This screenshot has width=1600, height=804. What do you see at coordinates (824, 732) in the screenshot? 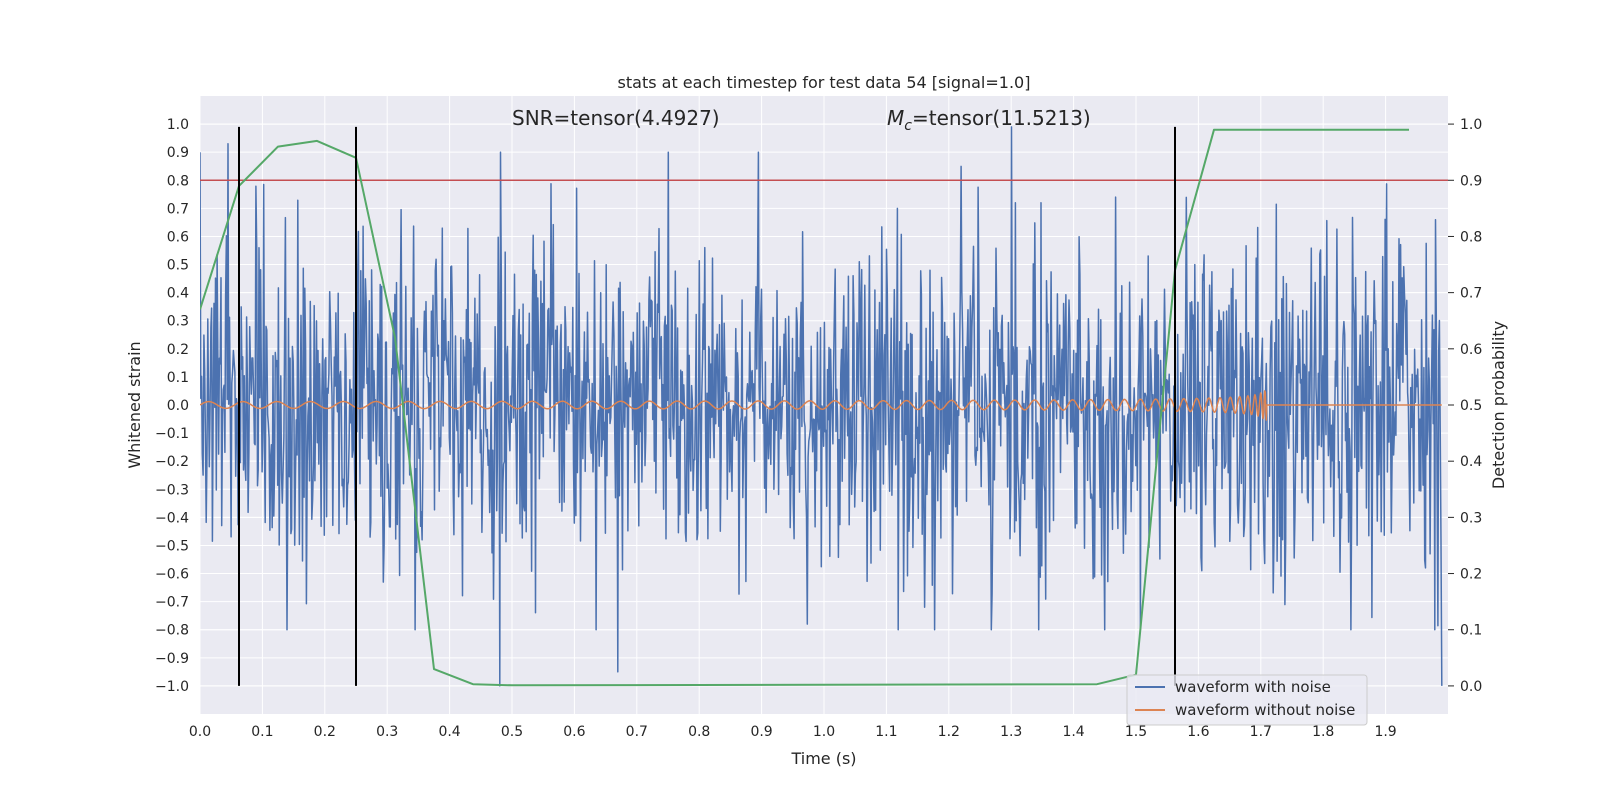
I see `x-tick-label: 1.0` at bounding box center [824, 732].